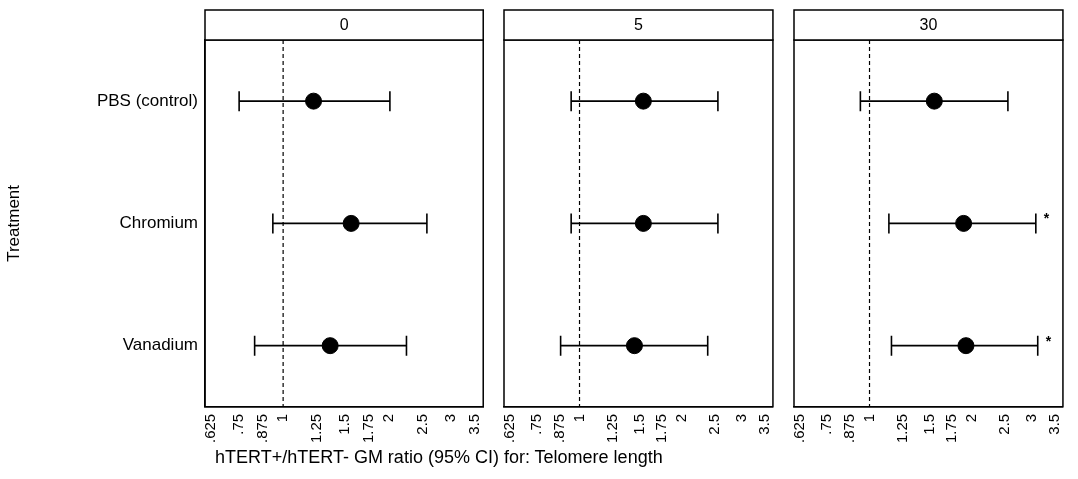 The width and height of the screenshot is (1078, 479). What do you see at coordinates (344, 25) in the screenshot?
I see `chart-title: 0` at bounding box center [344, 25].